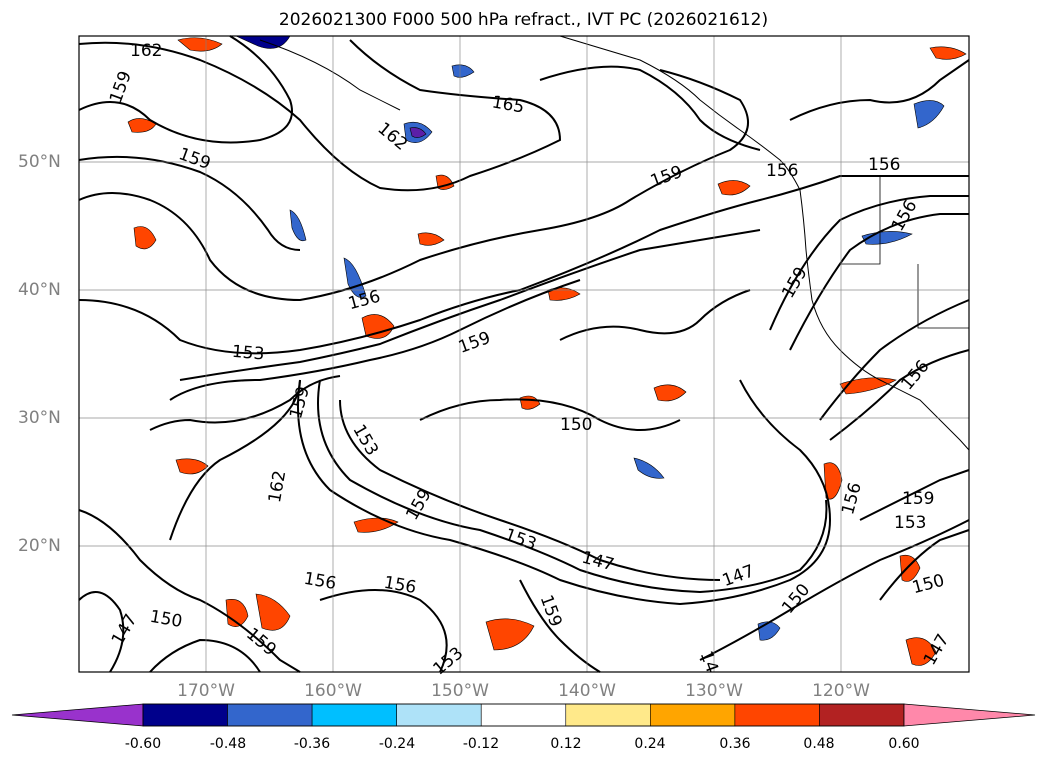 This screenshot has width=1047, height=765. What do you see at coordinates (330, 75) in the screenshot?
I see `aleutians` at bounding box center [330, 75].